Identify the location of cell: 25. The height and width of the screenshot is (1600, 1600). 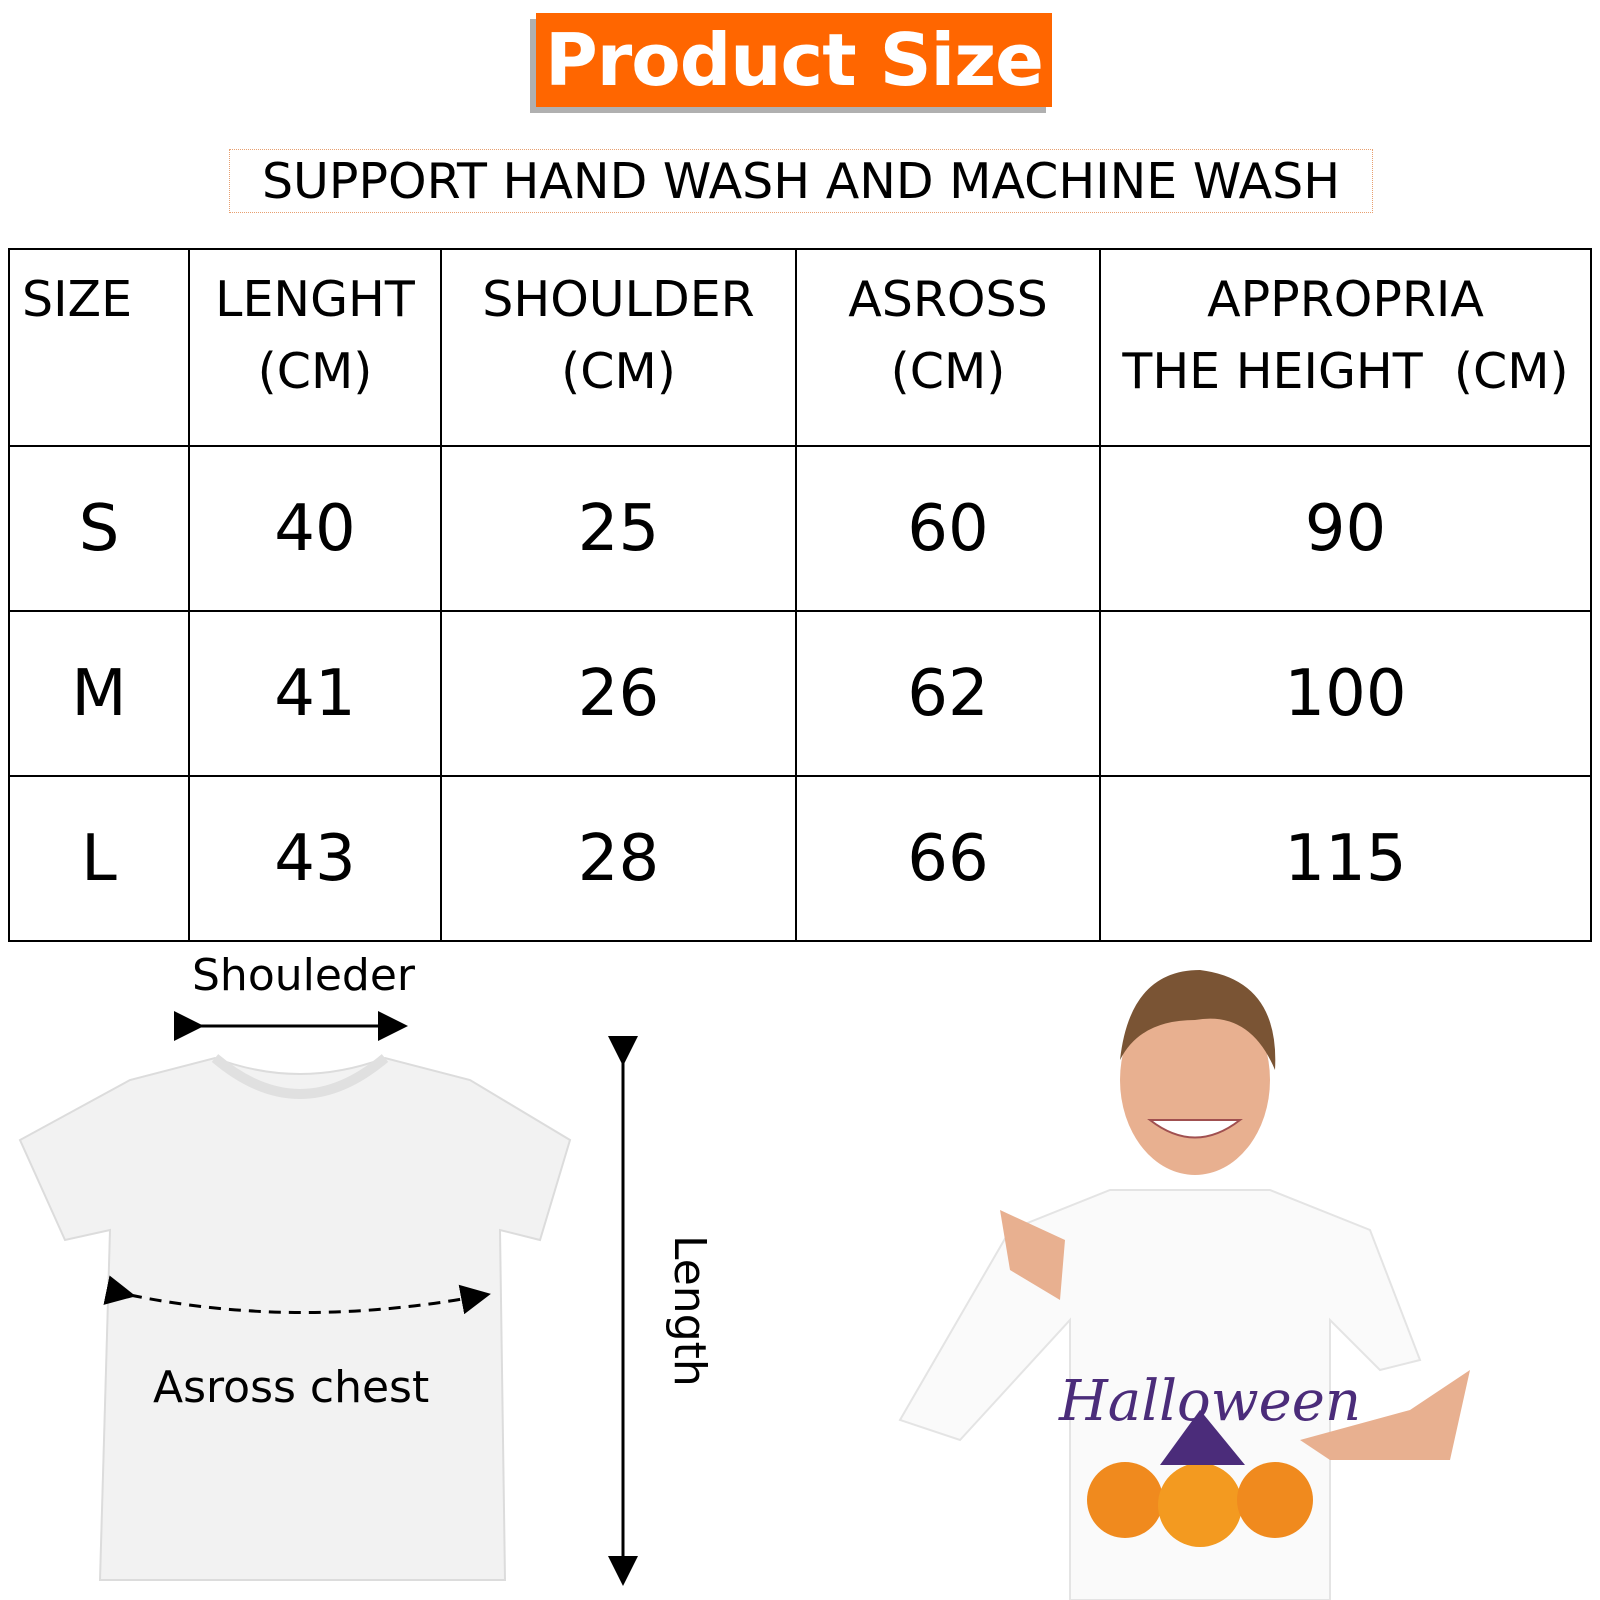
(618, 528).